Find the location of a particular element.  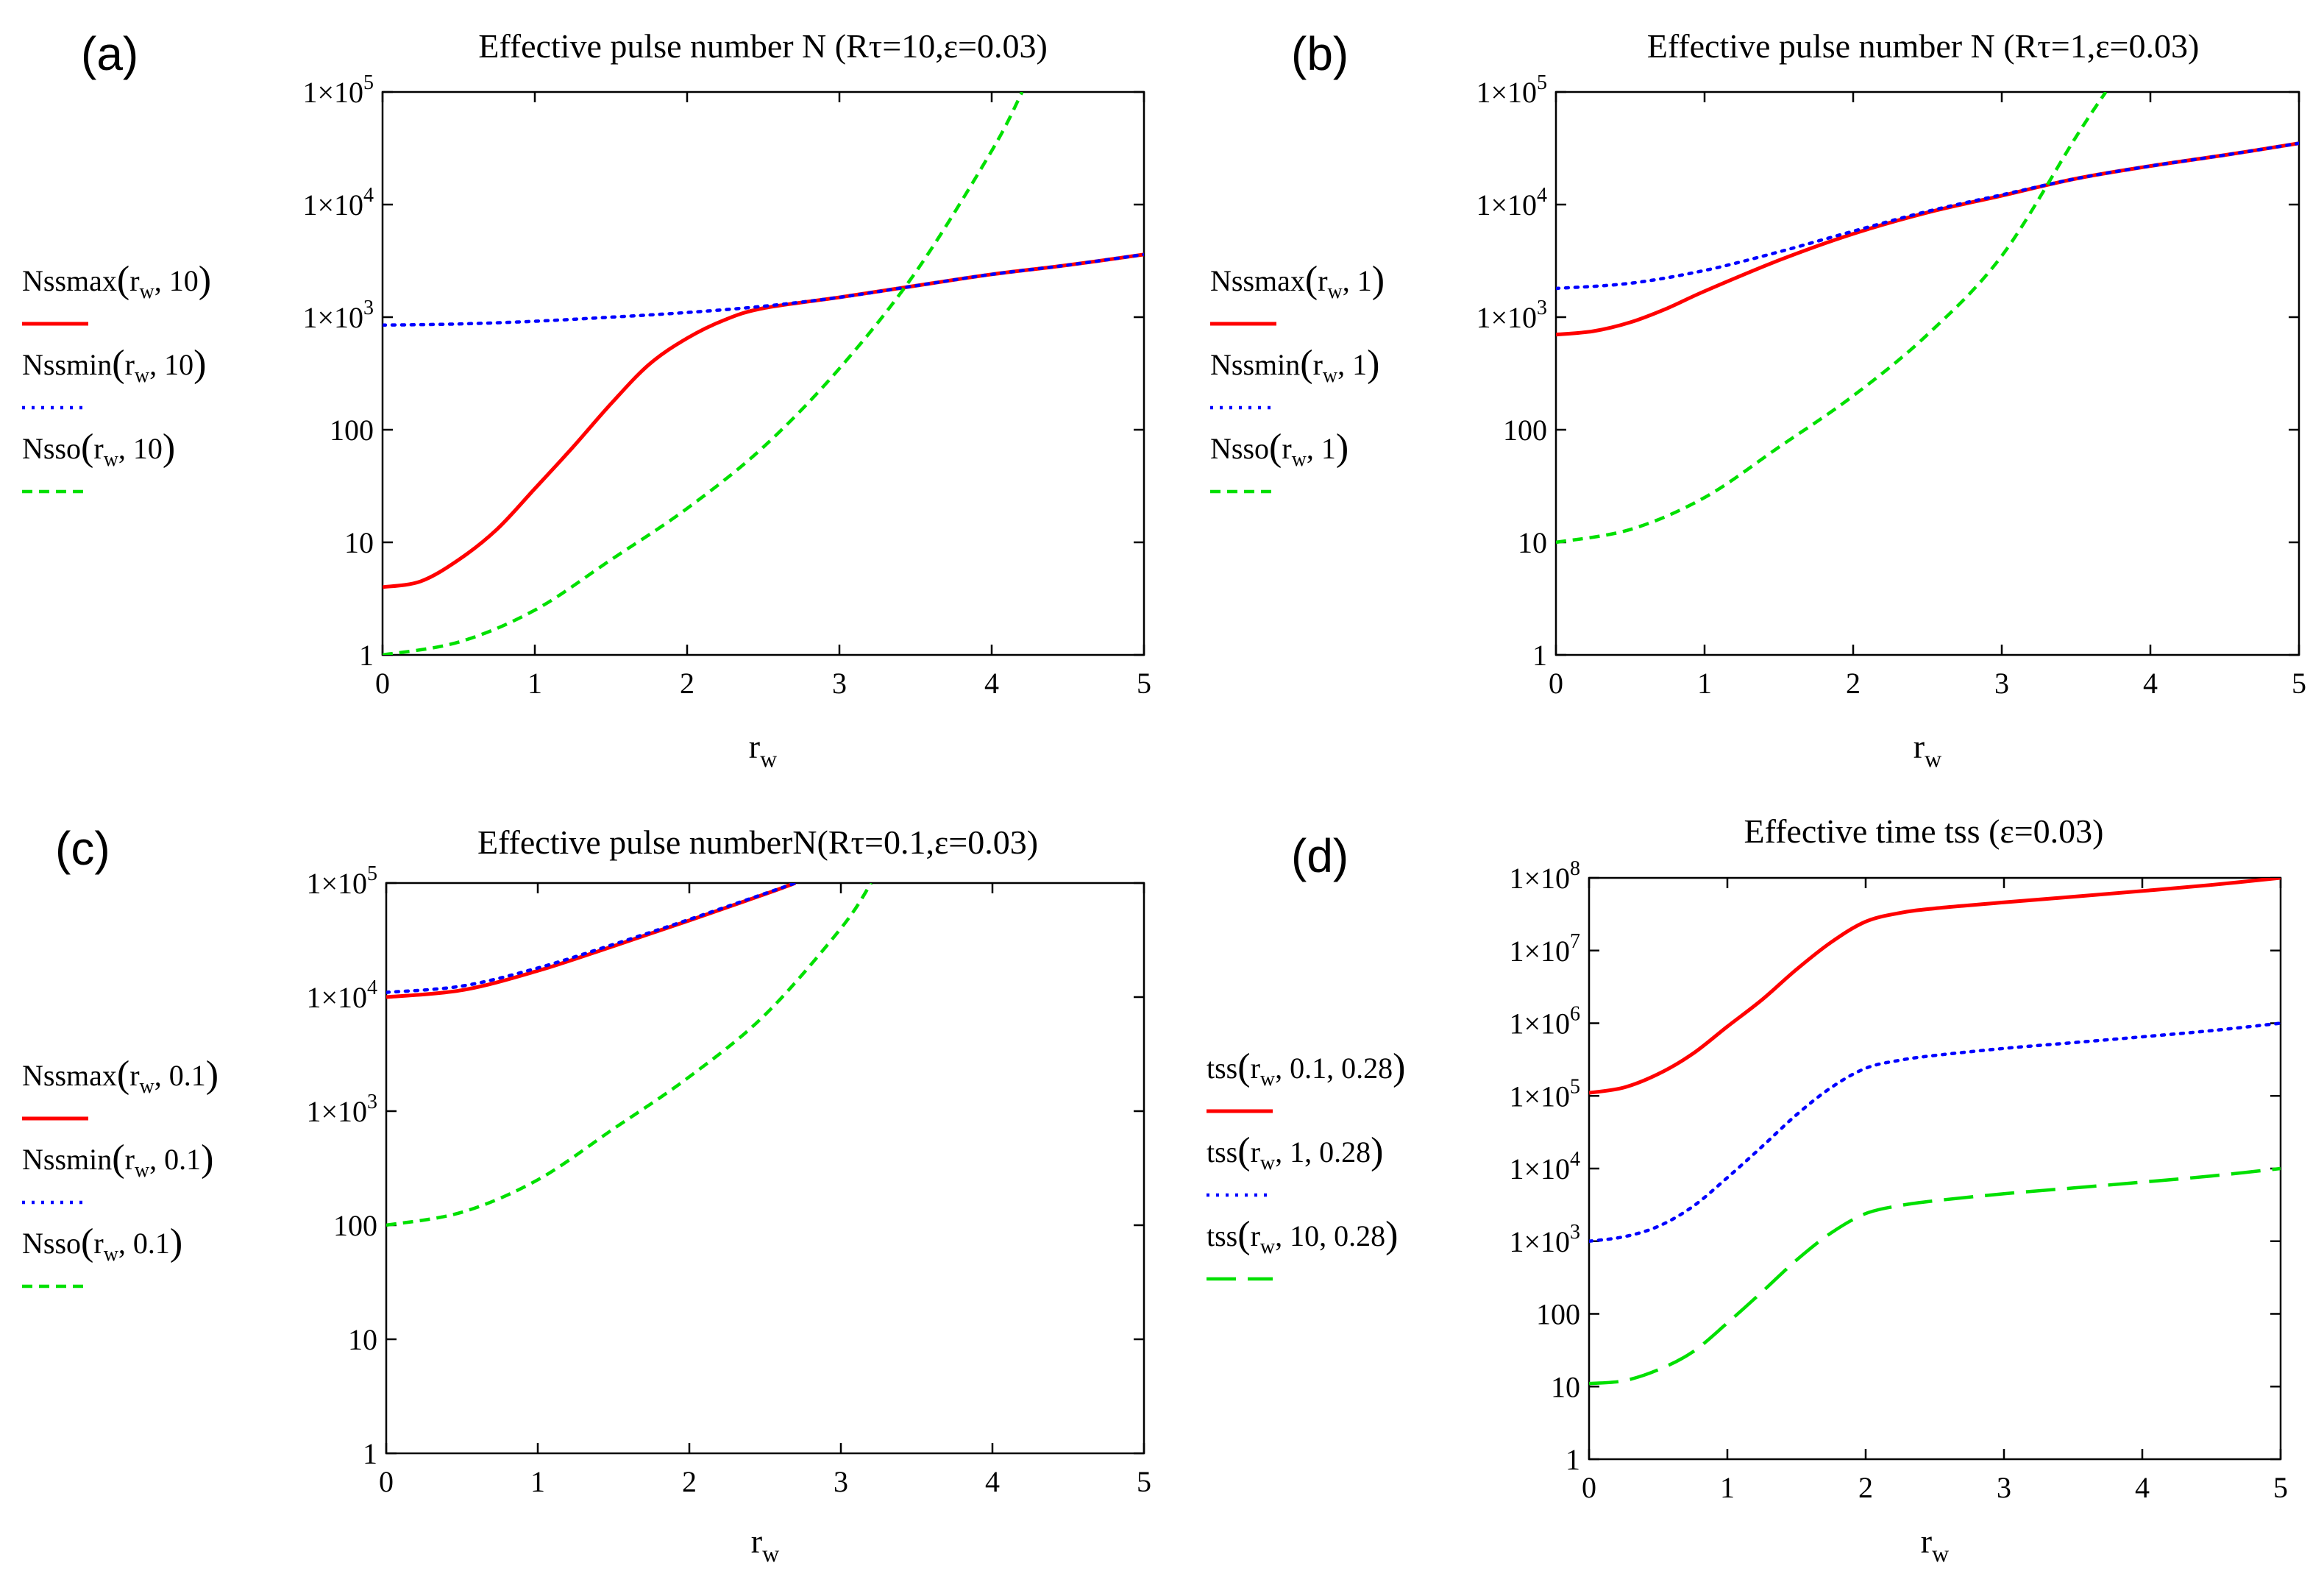

legend-b: Nssmax(rw, 1) Nssmin(rw, 1) Nsso(rw, 1) is located at coordinates (1297, 376).